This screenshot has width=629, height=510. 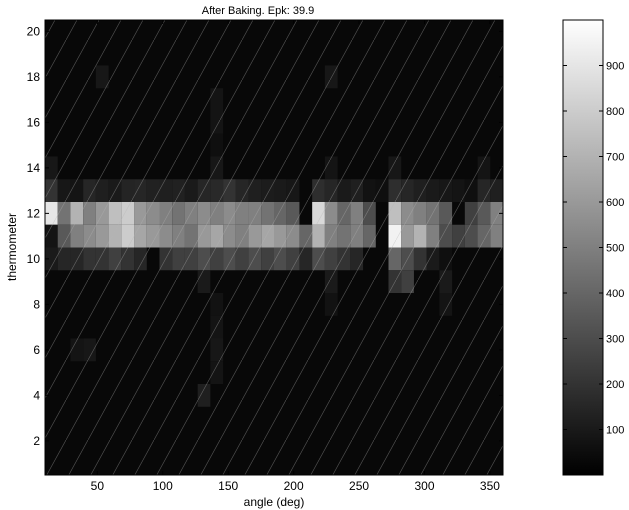 I want to click on y-tick-label: 18, so click(x=34, y=77).